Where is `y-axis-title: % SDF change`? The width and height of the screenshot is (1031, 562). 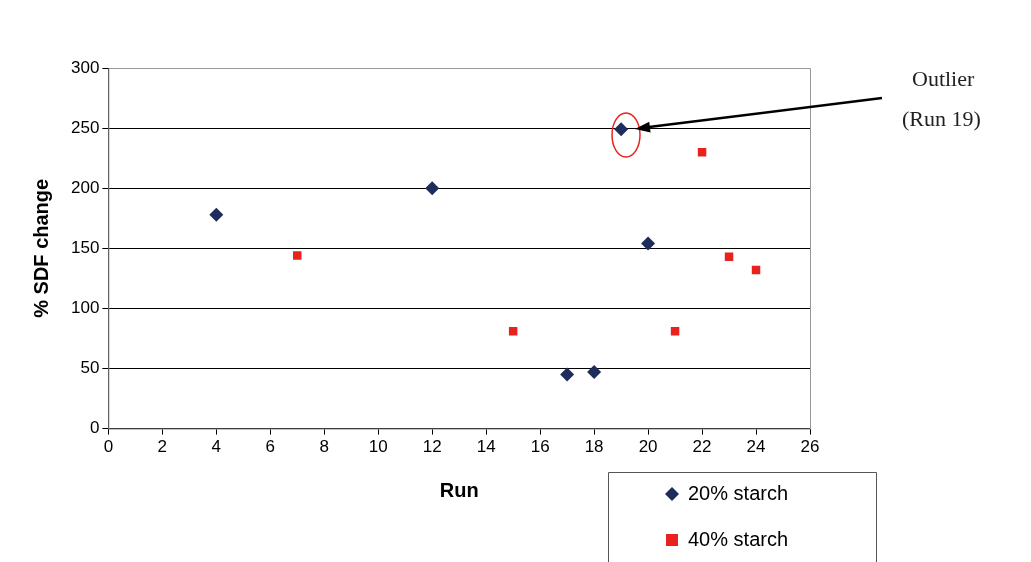
y-axis-title: % SDF change is located at coordinates (40, 248).